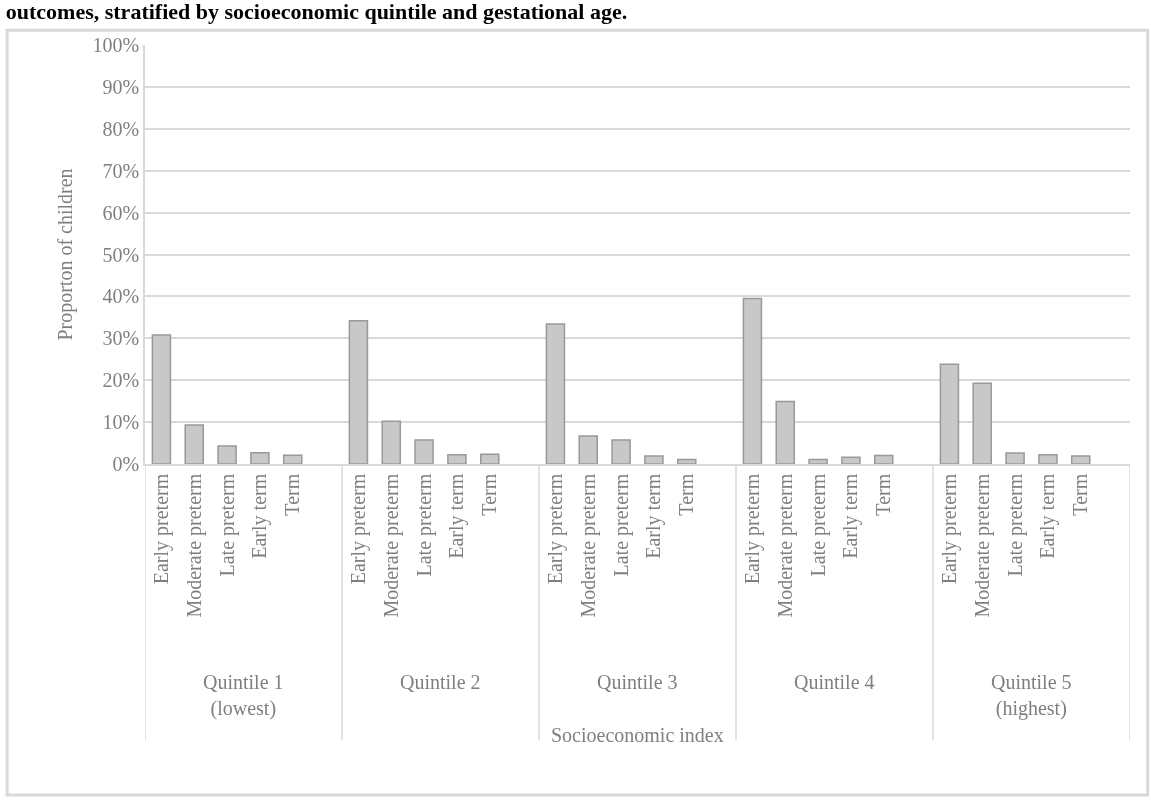  Describe the element at coordinates (126, 464) in the screenshot. I see `y-tick-label: 0%` at that location.